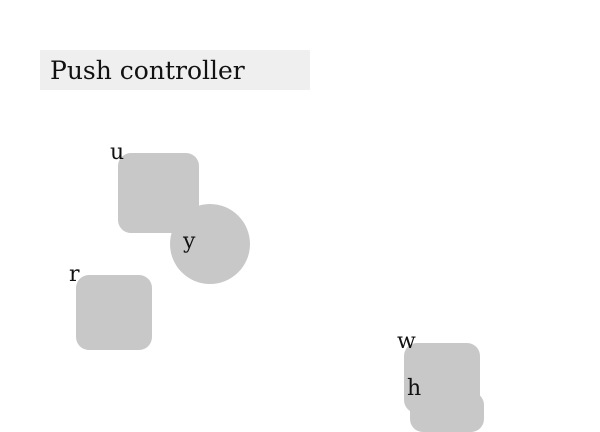 This screenshot has height=432, width=600. What do you see at coordinates (406, 341) in the screenshot?
I see `shape-label-w: w` at bounding box center [406, 341].